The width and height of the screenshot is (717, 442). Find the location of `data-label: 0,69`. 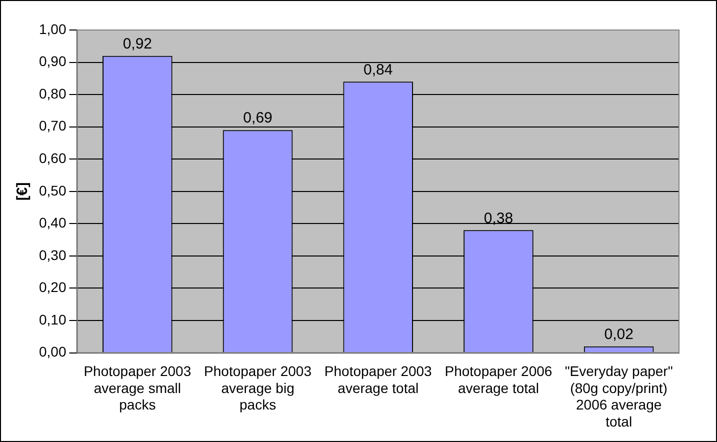

data-label: 0,69 is located at coordinates (257, 118).